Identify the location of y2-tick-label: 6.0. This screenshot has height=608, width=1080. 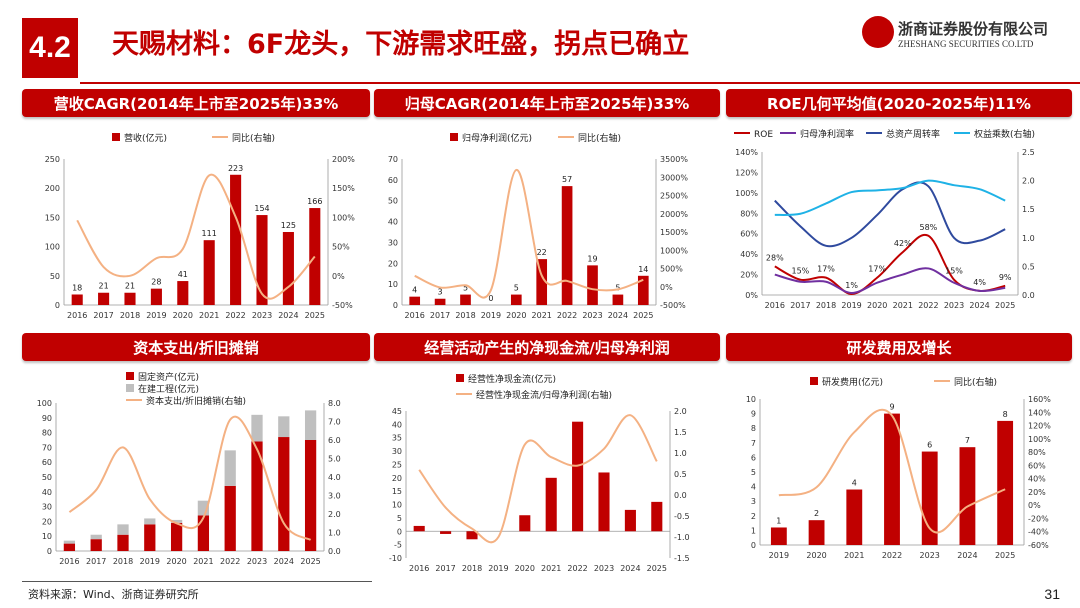
(334, 440).